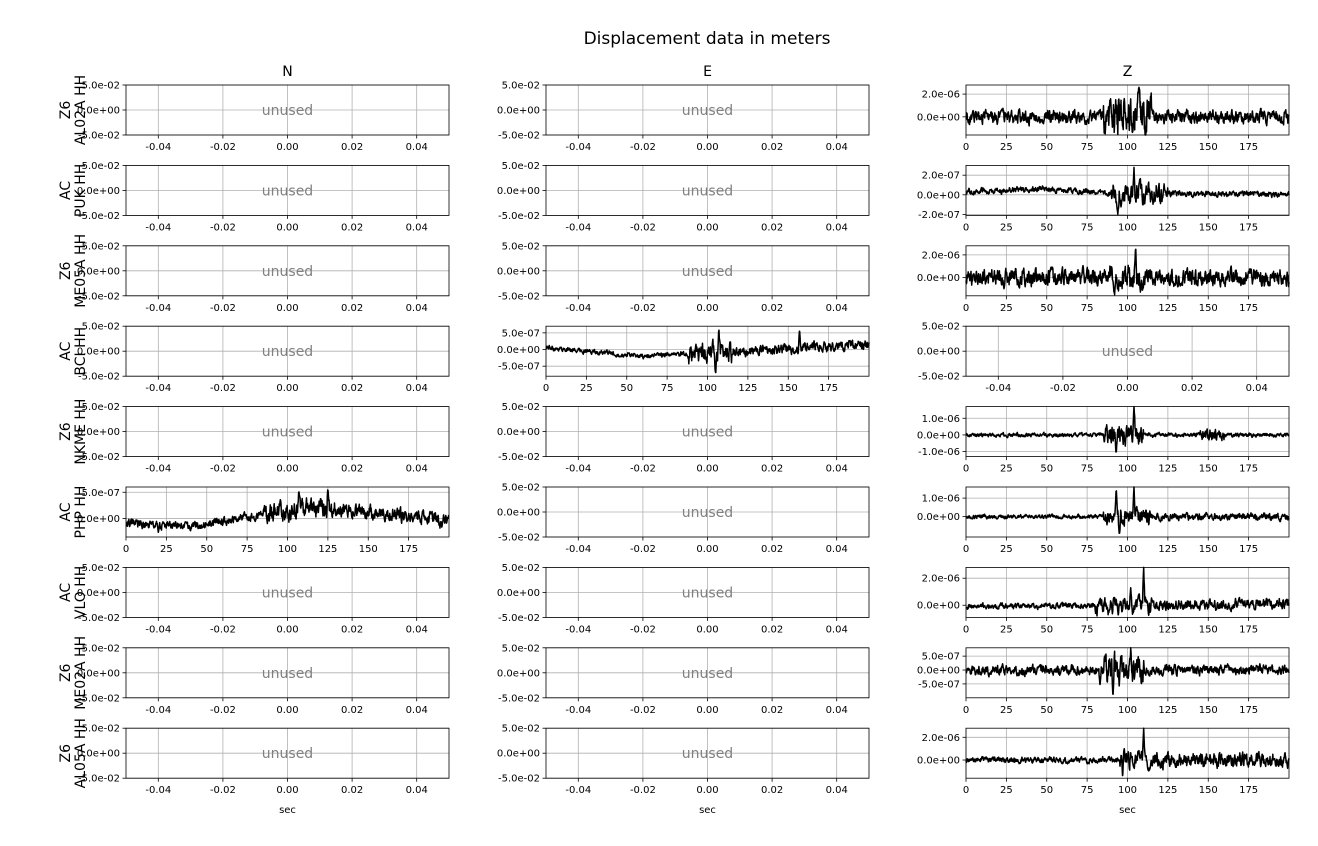 The height and width of the screenshot is (846, 1318). Describe the element at coordinates (66, 350) in the screenshot. I see `row-label-network: AC` at that location.